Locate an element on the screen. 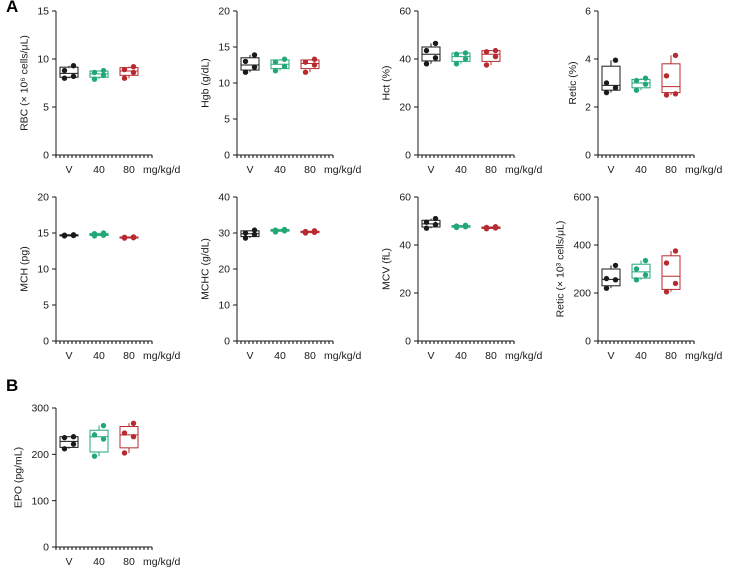  y-tick-label: 2 is located at coordinates (588, 108).